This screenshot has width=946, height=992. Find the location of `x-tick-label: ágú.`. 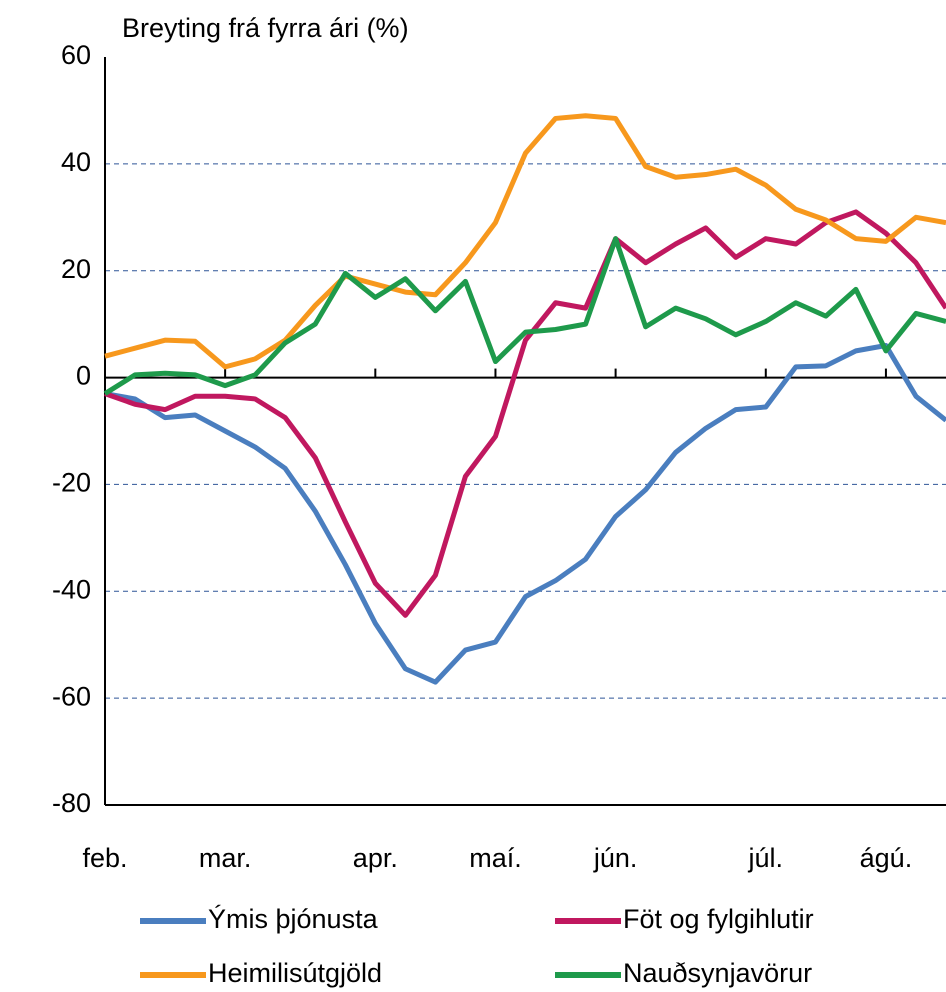

x-tick-label: ágú. is located at coordinates (886, 858).